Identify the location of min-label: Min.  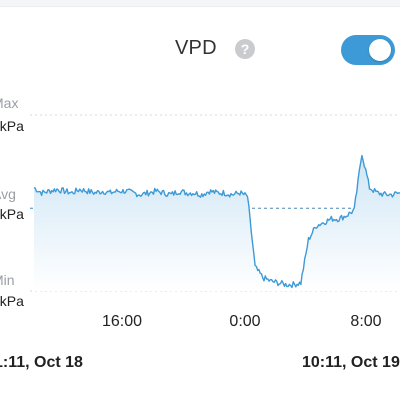
(7, 280).